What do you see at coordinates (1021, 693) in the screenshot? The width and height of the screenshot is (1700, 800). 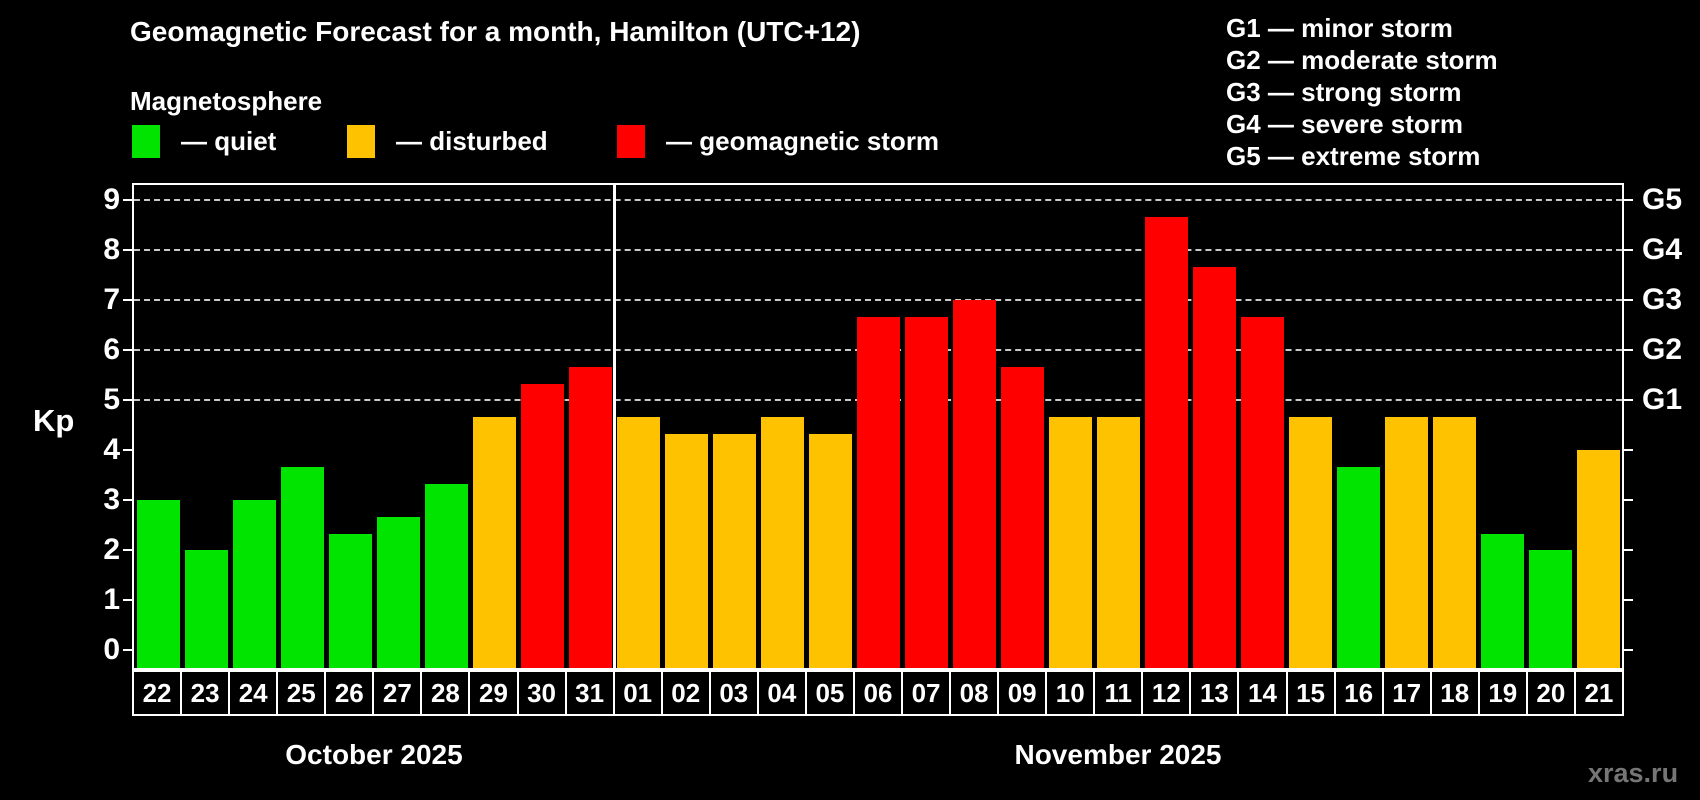 I see `date-cell-nov-09: 09` at bounding box center [1021, 693].